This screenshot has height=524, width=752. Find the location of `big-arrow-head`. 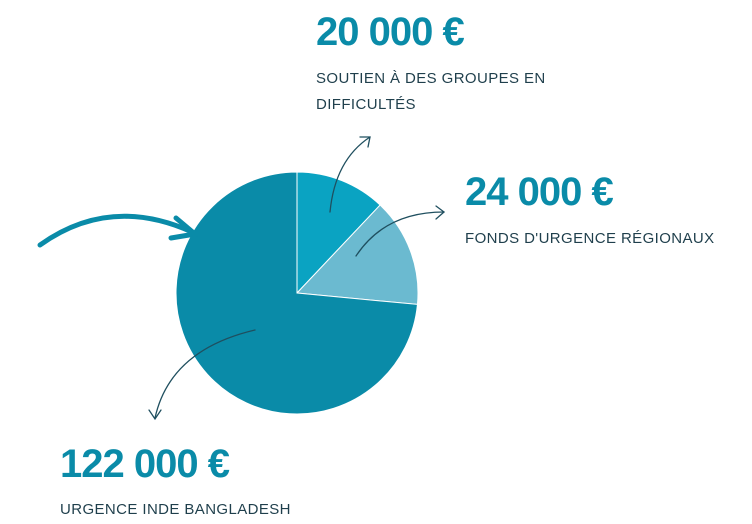

big-arrow-head is located at coordinates (184, 228).